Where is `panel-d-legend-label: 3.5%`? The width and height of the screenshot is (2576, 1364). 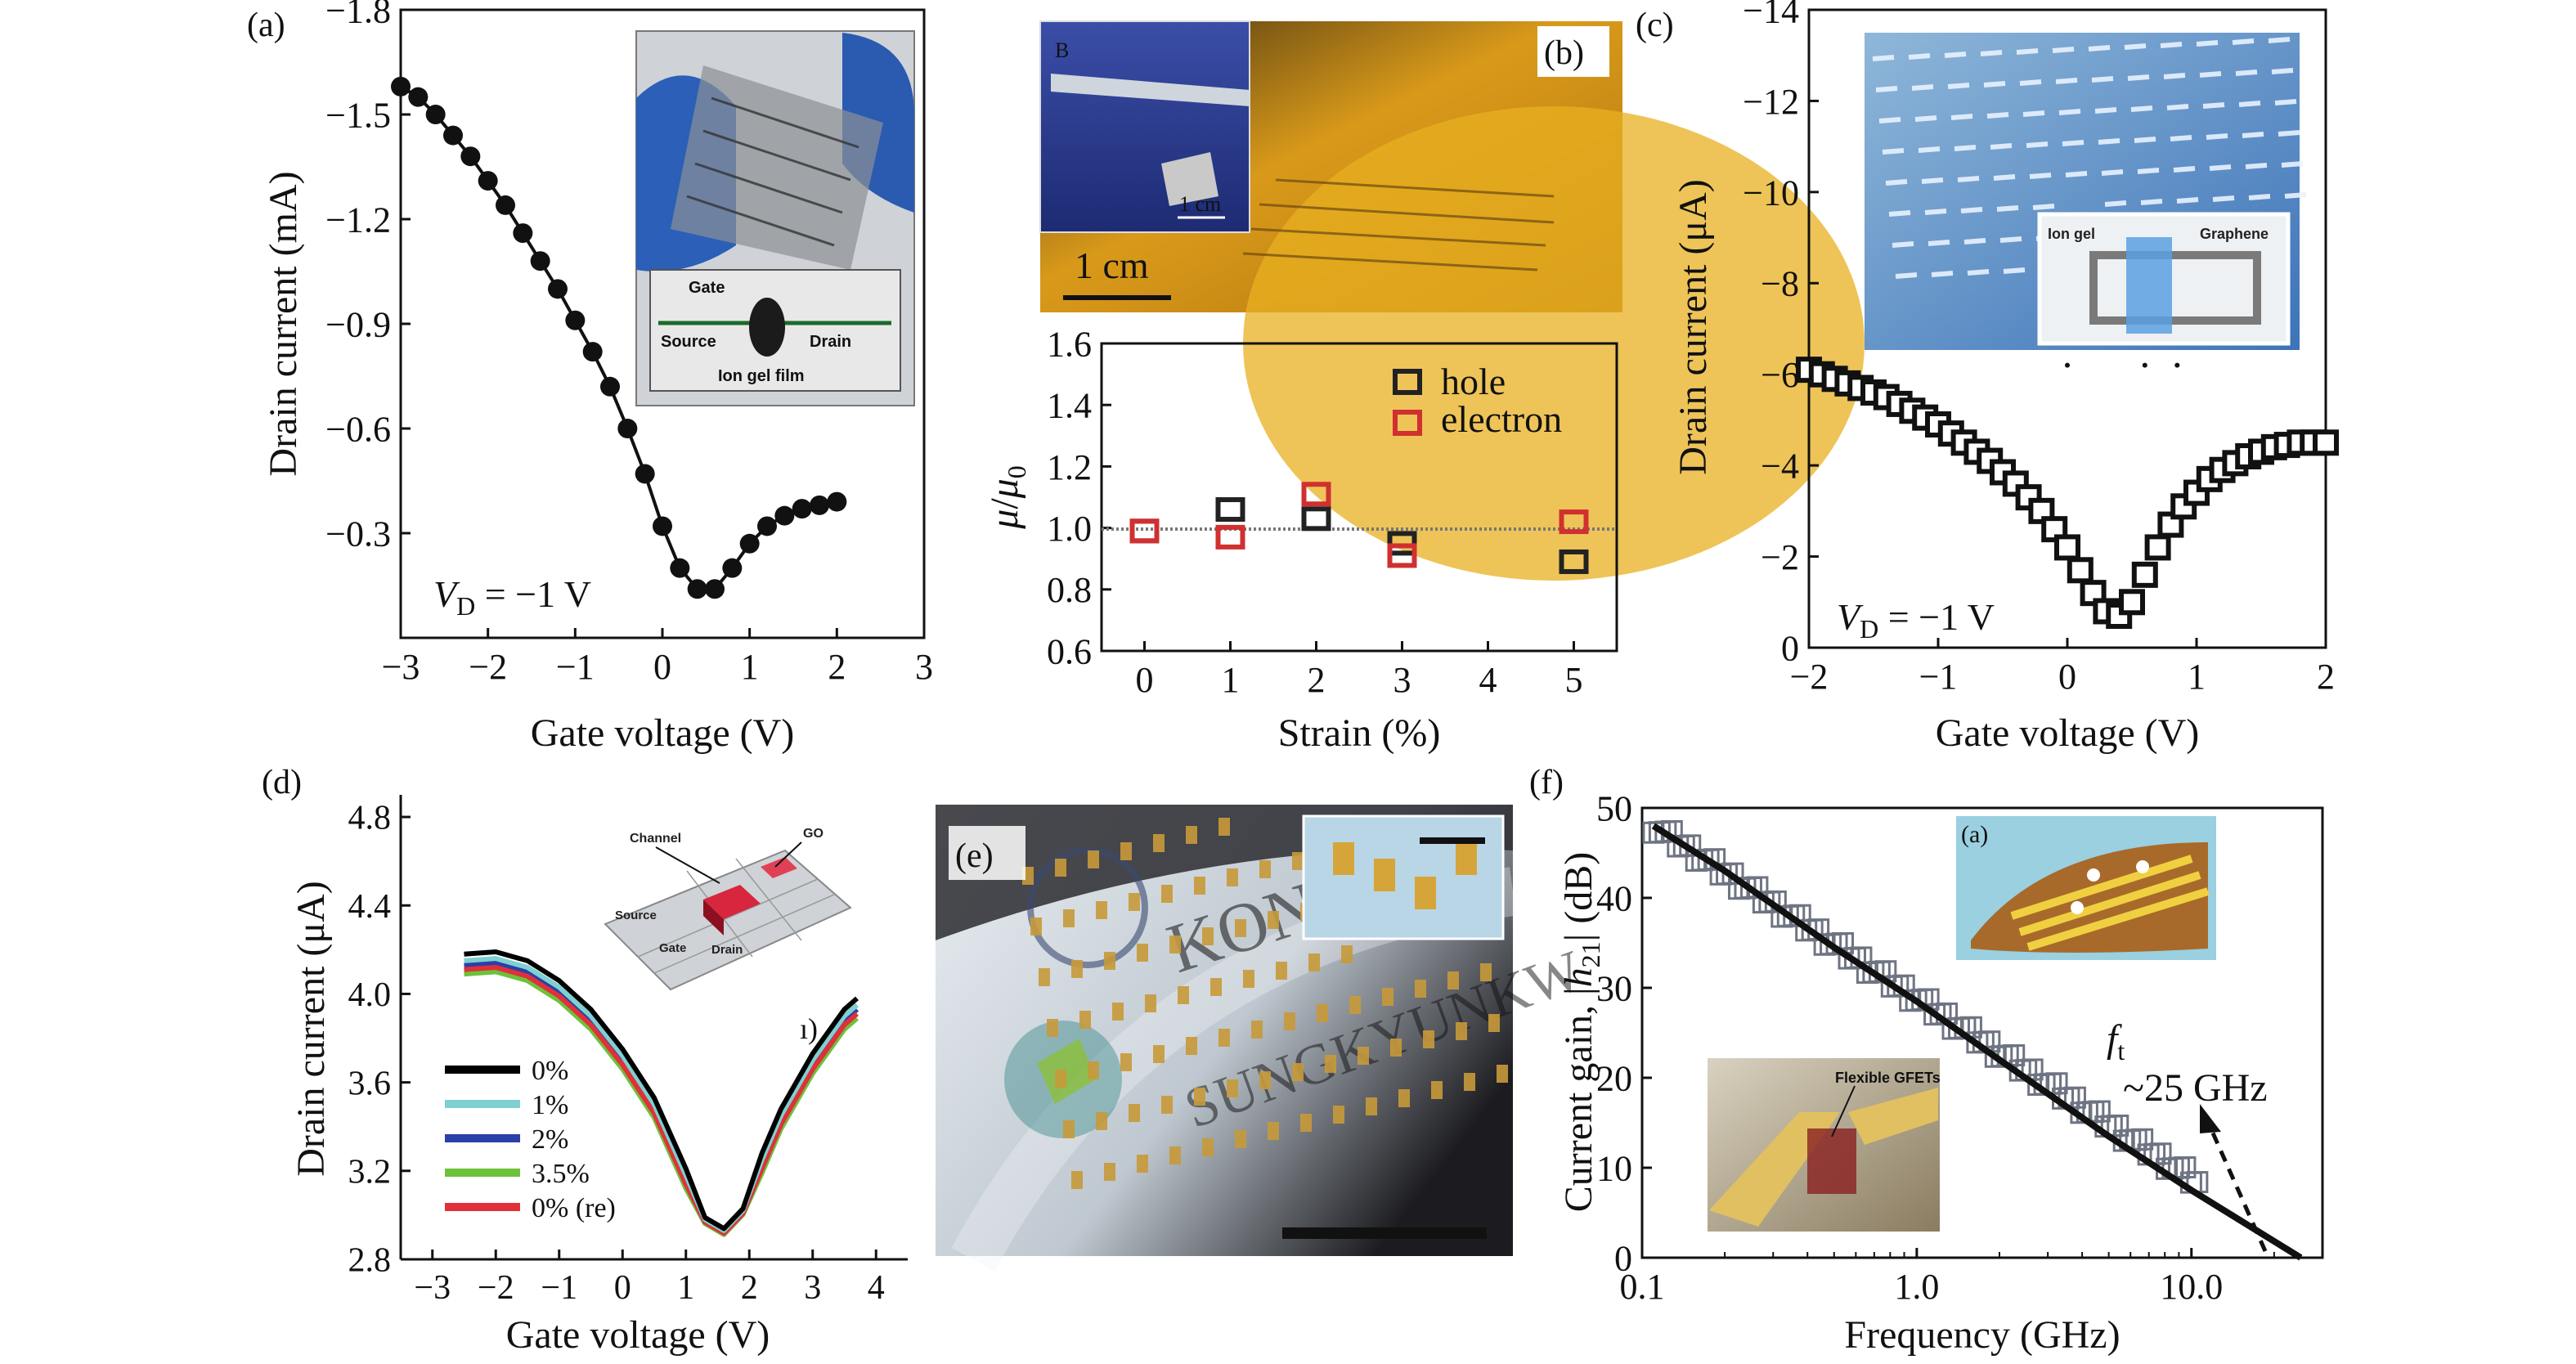
panel-d-legend-label: 3.5% is located at coordinates (561, 1174).